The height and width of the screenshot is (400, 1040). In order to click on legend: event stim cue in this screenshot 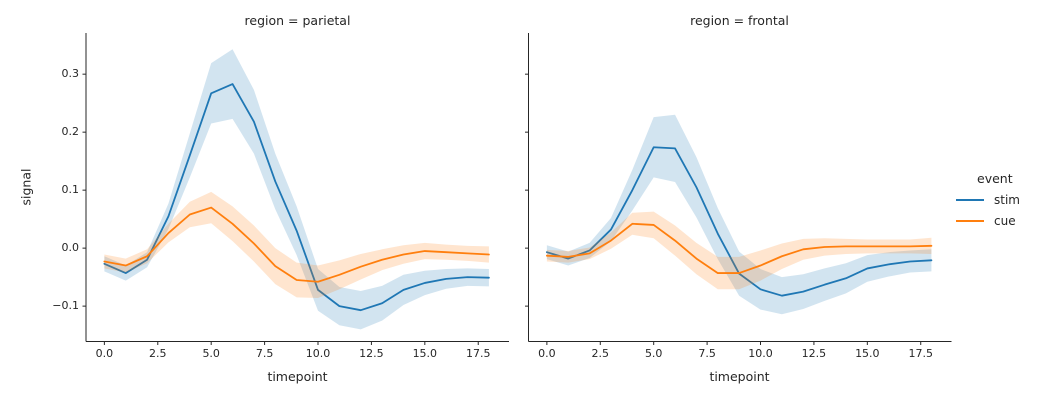, I will do `click(988, 199)`.